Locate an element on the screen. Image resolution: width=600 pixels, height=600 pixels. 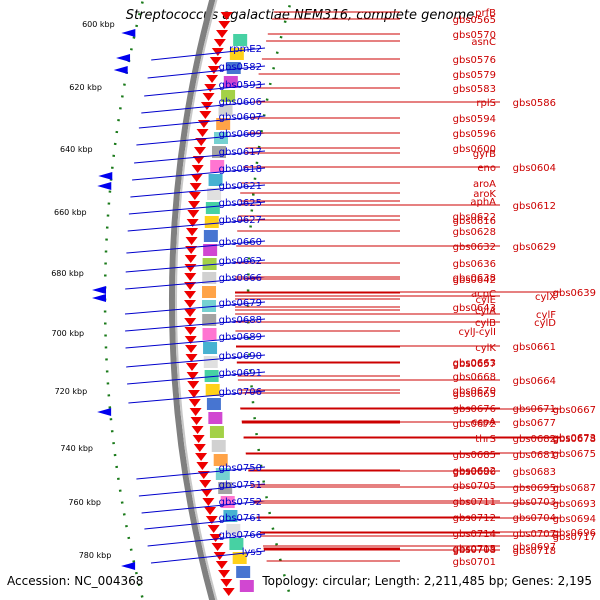
gene-label-left: gbs0582 is located at coordinates (240, 67).